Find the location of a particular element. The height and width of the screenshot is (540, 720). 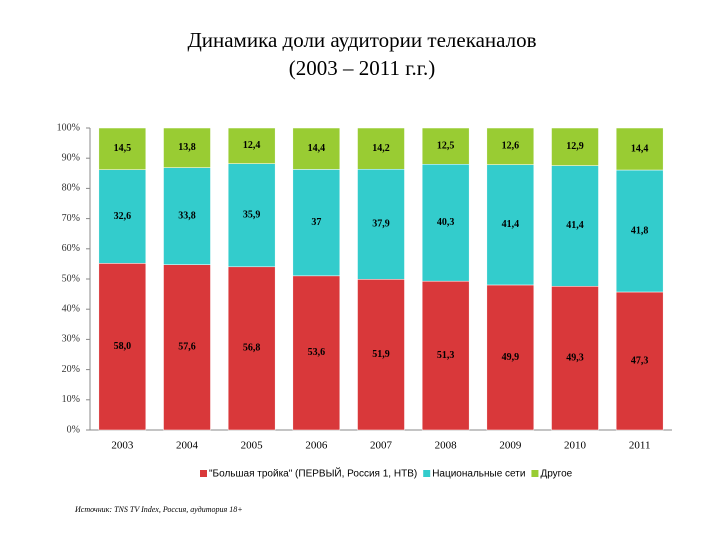

data-label: 14,2 is located at coordinates (381, 148).